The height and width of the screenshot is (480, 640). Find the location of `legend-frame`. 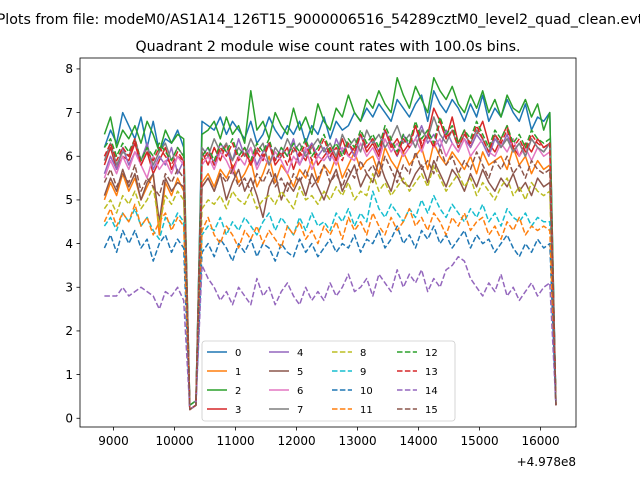

legend-frame is located at coordinates (328, 381).